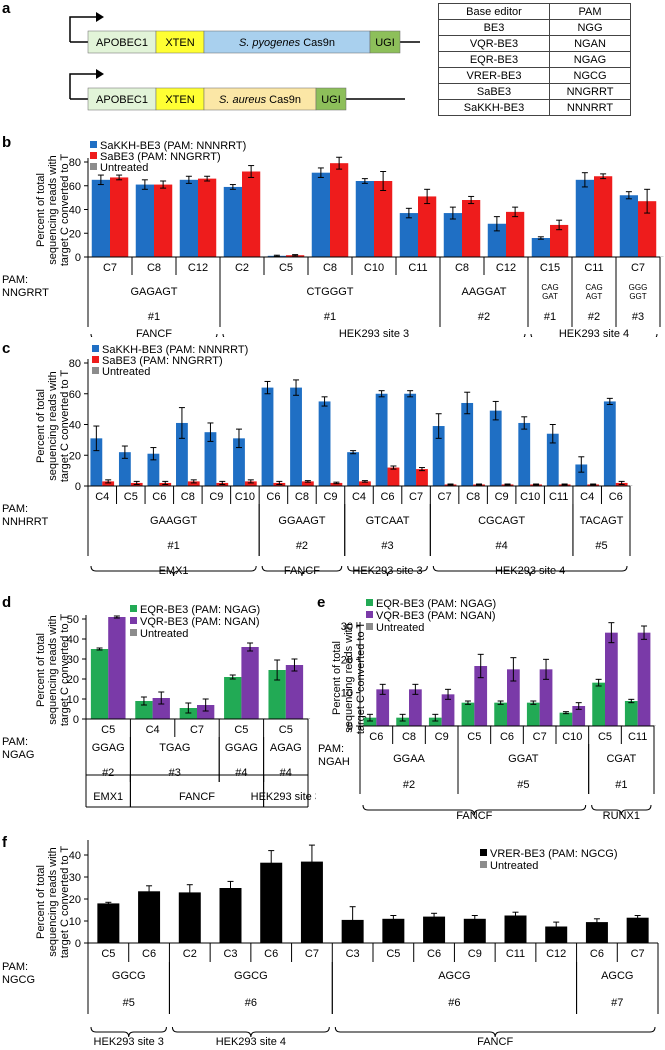 This screenshot has width=665, height=1050. I want to click on y-tick-label: 60, so click(75, 187).